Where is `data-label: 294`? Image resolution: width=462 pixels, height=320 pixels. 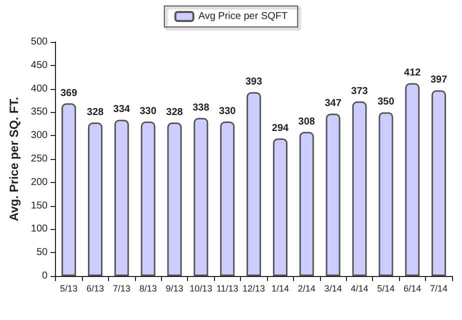
data-label: 294 is located at coordinates (280, 128).